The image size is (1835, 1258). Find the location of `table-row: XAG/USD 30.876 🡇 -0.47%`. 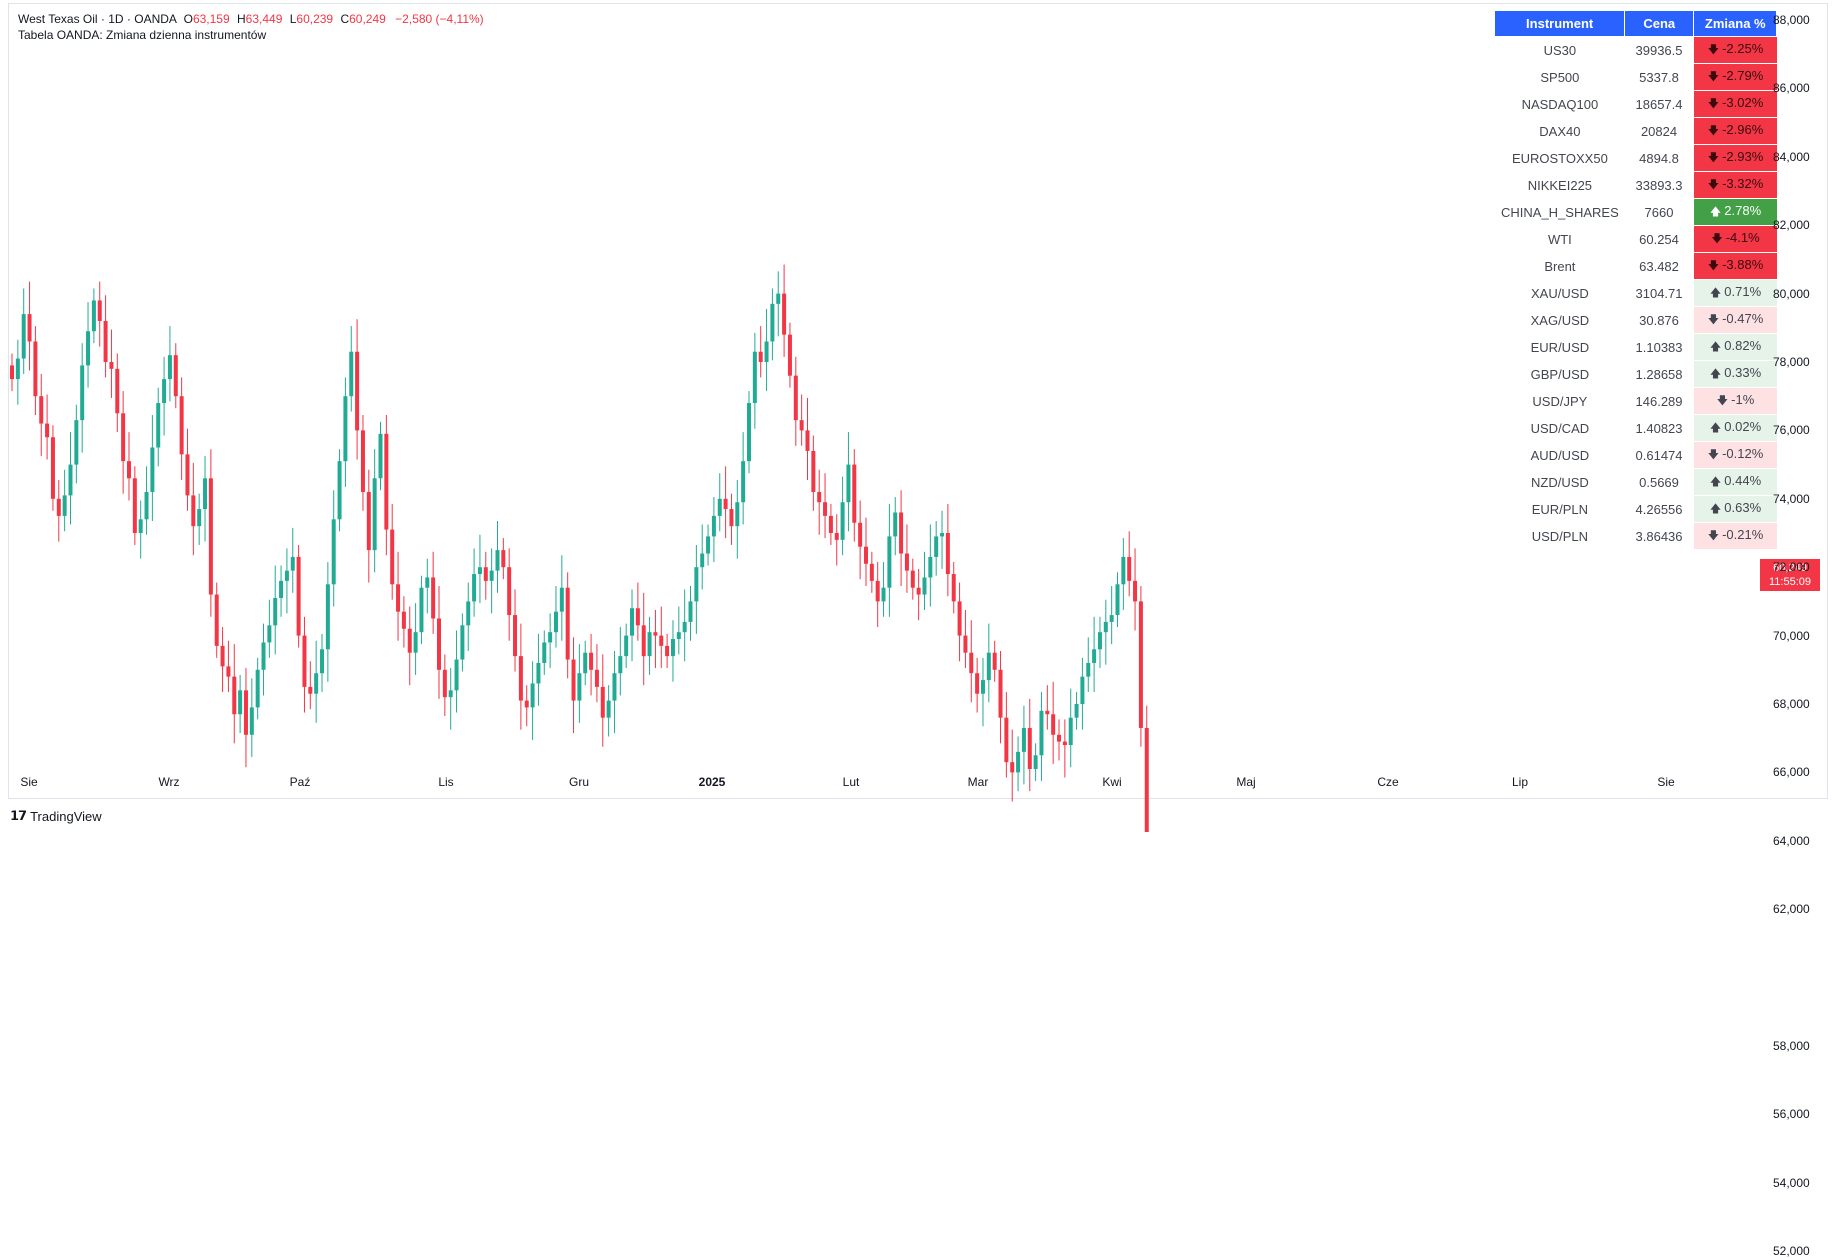

table-row: XAG/USD 30.876 🡇 -0.47% is located at coordinates (1636, 320).